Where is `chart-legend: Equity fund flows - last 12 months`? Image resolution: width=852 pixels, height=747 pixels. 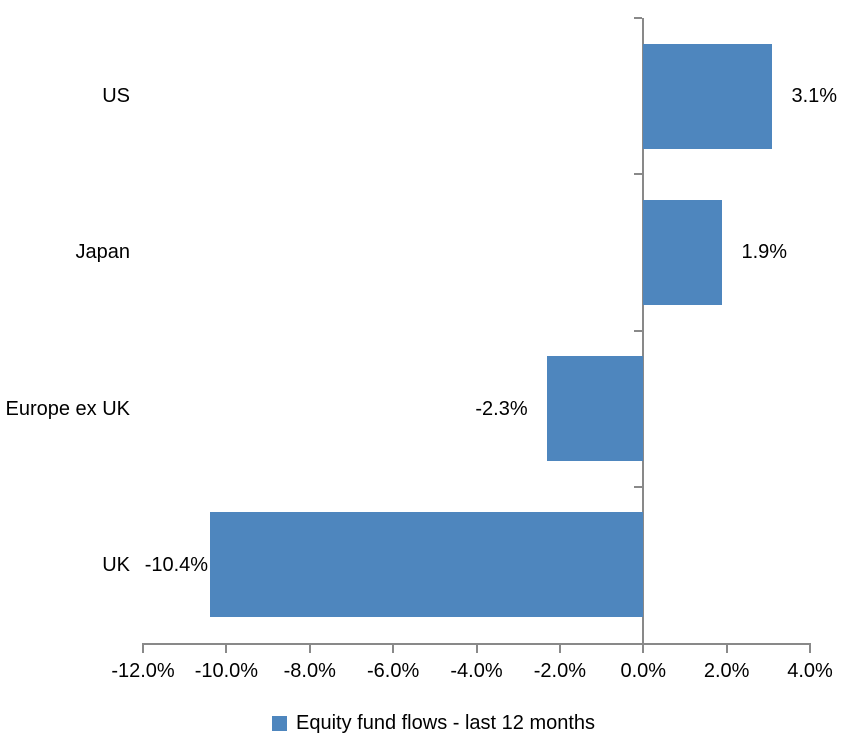 chart-legend: Equity fund flows - last 12 months is located at coordinates (433, 723).